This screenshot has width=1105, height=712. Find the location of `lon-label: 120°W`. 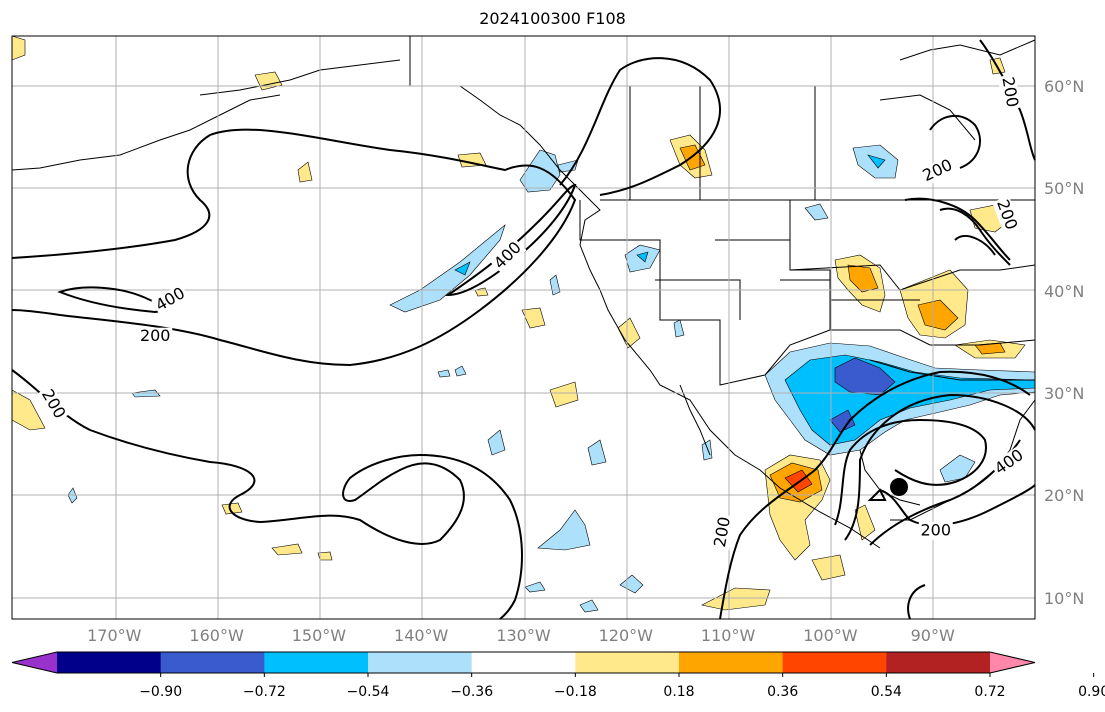

lon-label: 120°W is located at coordinates (625, 635).